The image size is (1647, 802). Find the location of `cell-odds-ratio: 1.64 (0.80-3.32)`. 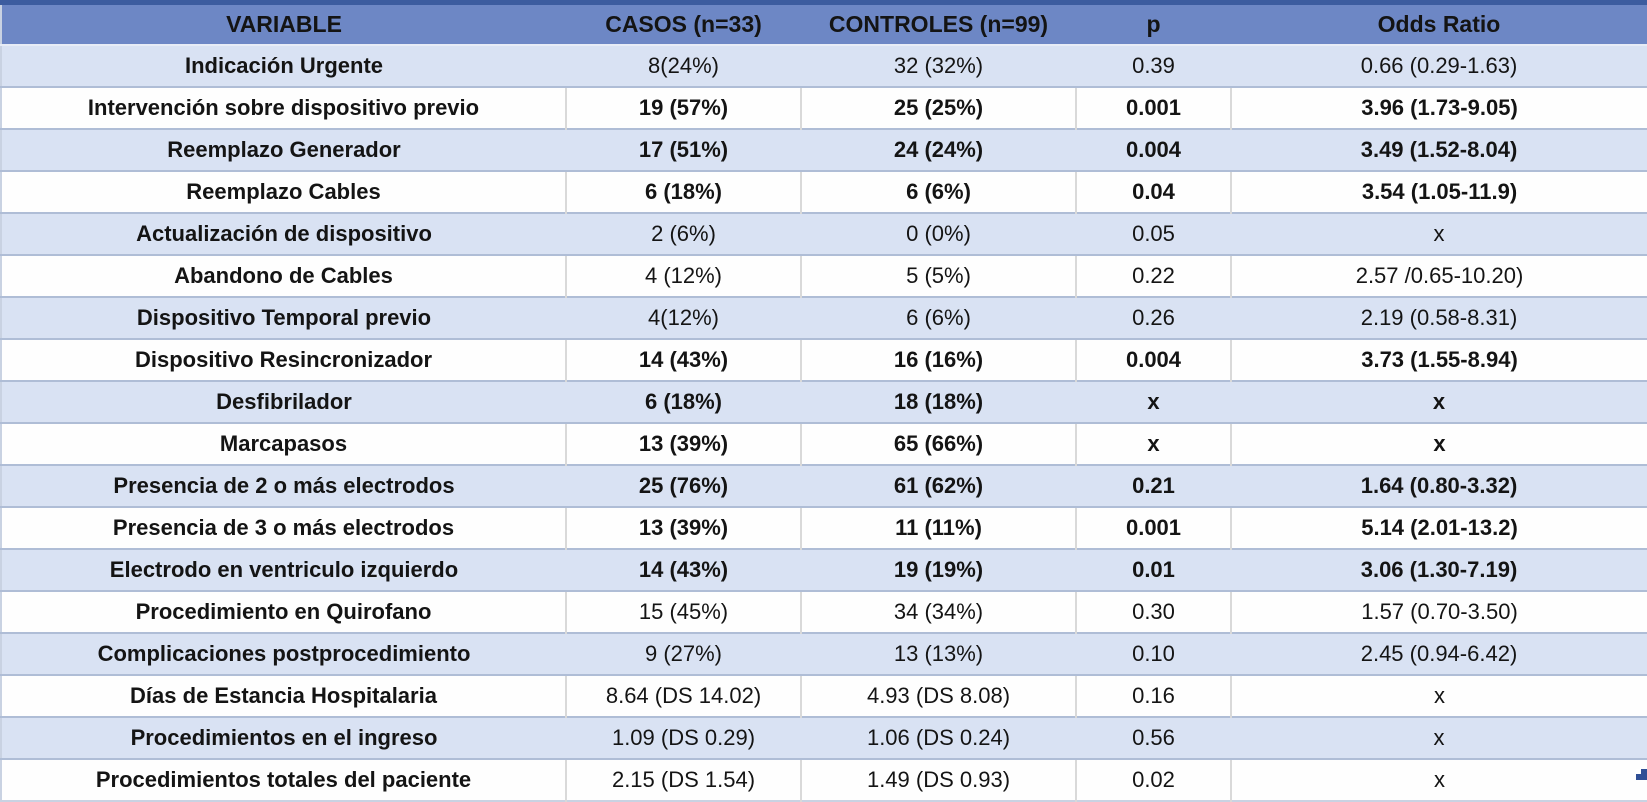

cell-odds-ratio: 1.64 (0.80-3.32) is located at coordinates (1439, 485).